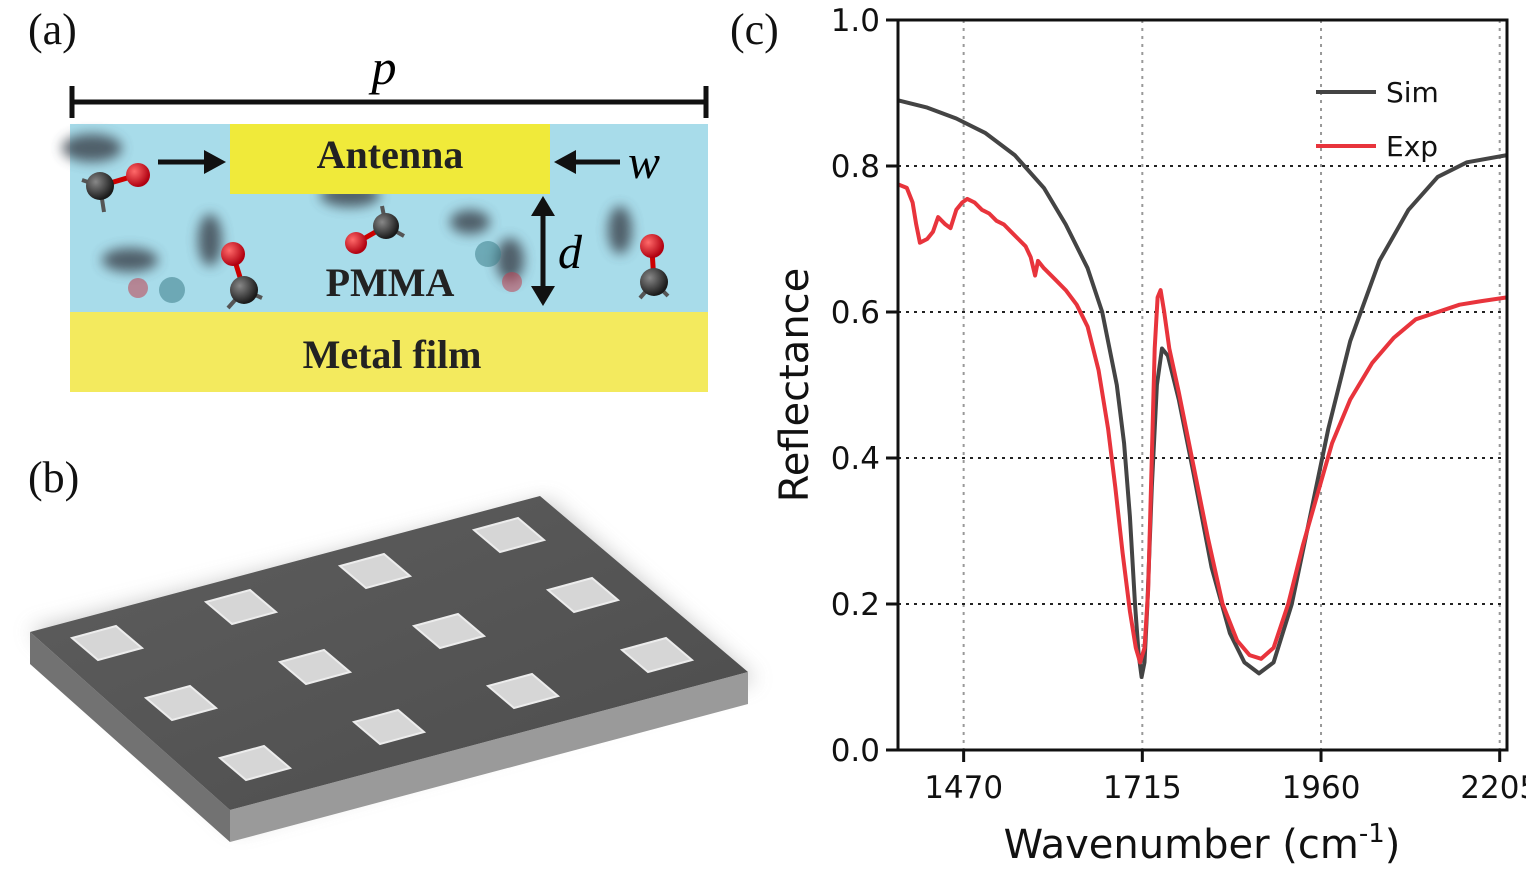 The width and height of the screenshot is (1526, 873). Describe the element at coordinates (1202, 843) in the screenshot. I see `x-axis-label: Wavenumber (cm-1)` at that location.